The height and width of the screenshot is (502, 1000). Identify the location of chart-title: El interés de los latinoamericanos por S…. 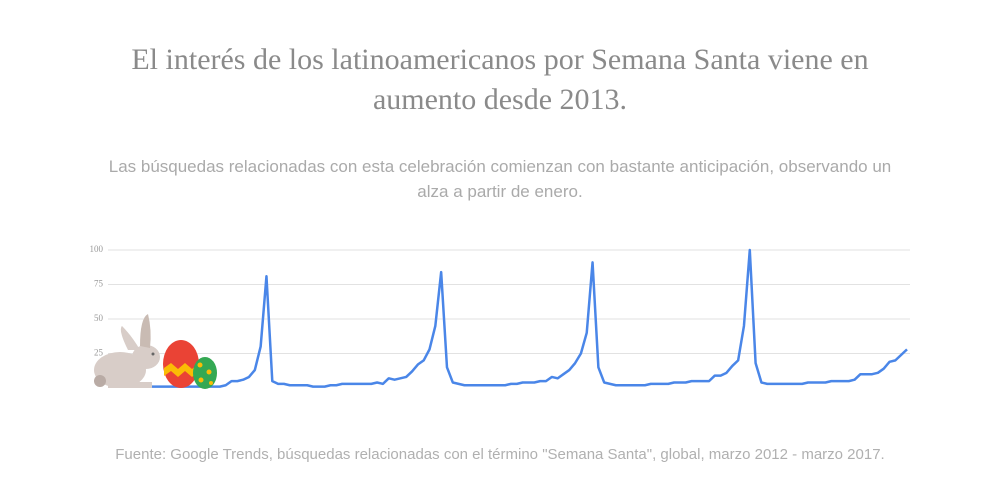
(500, 79).